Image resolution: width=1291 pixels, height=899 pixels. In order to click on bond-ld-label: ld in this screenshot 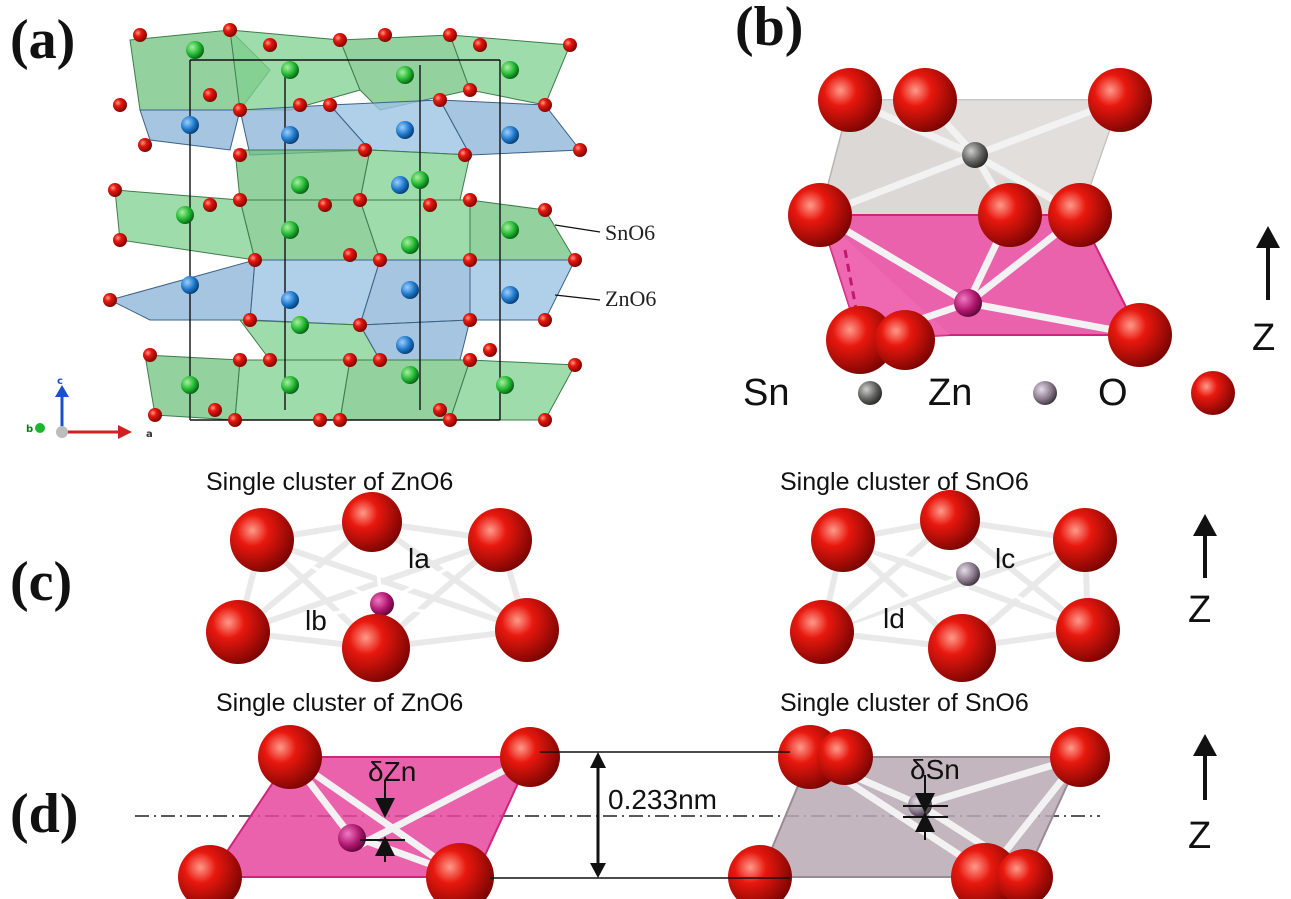, I will do `click(894, 618)`.